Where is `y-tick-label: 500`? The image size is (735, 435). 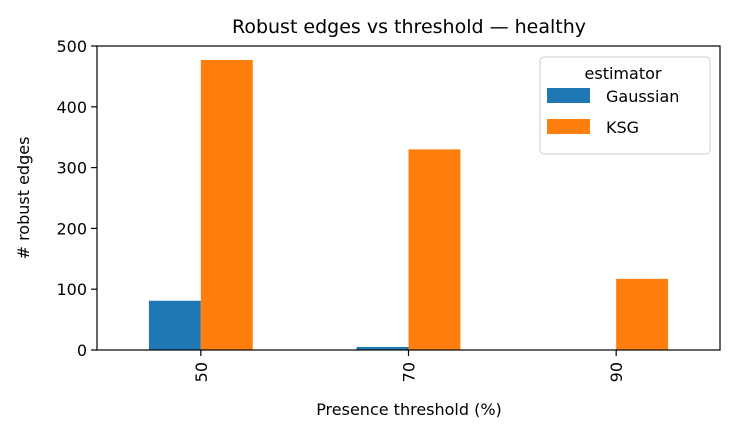 y-tick-label: 500 is located at coordinates (71, 46).